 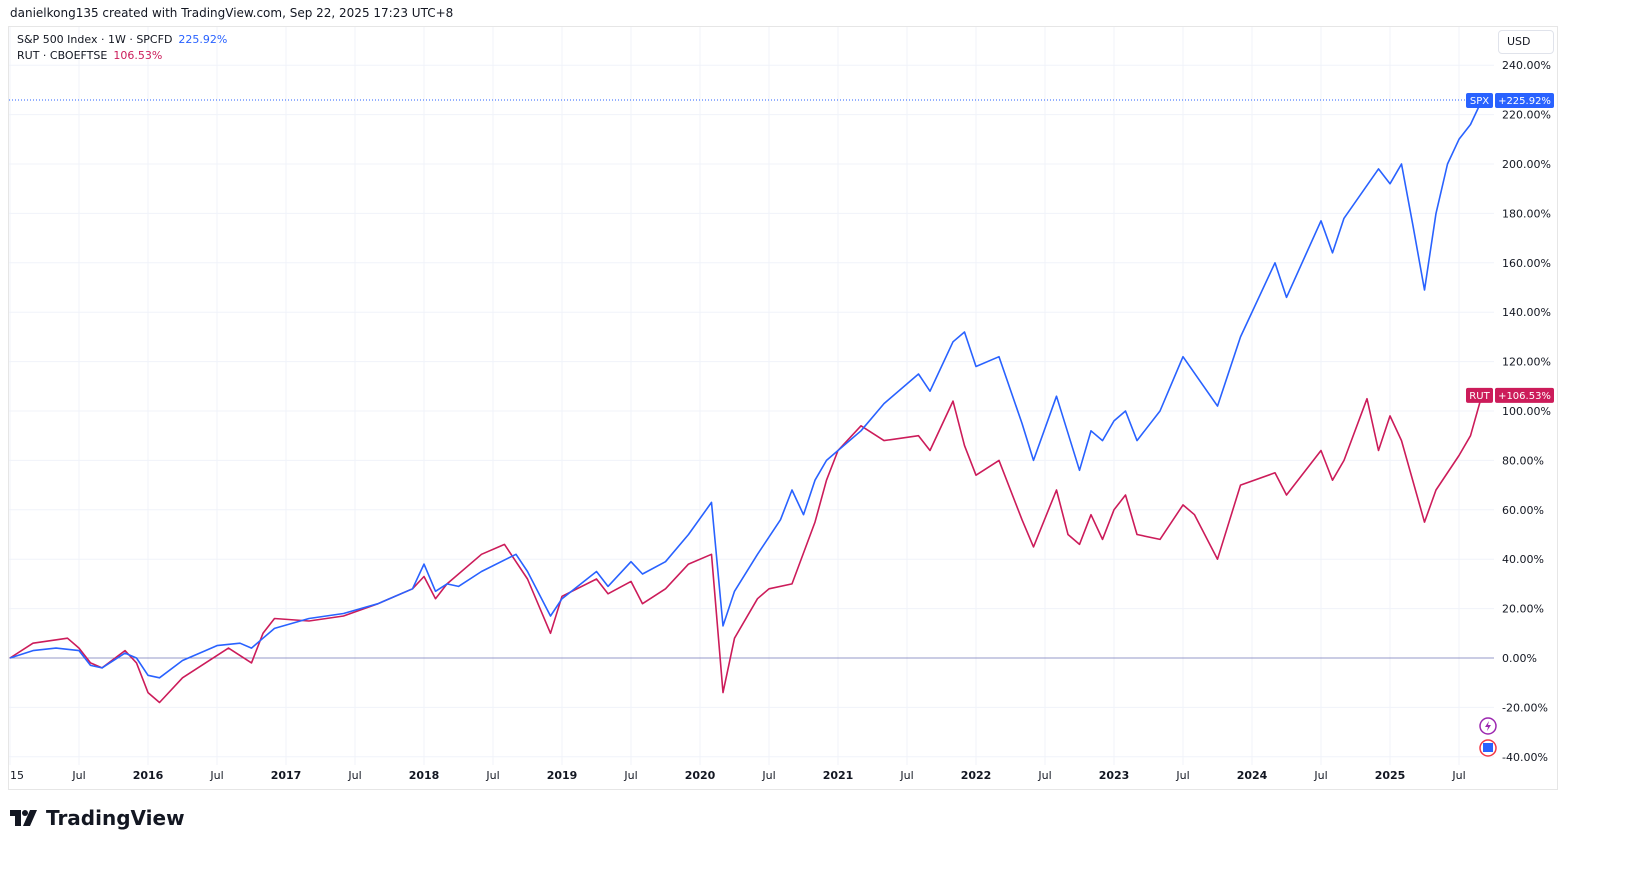 I want to click on lightning-icon, so click(x=1488, y=726).